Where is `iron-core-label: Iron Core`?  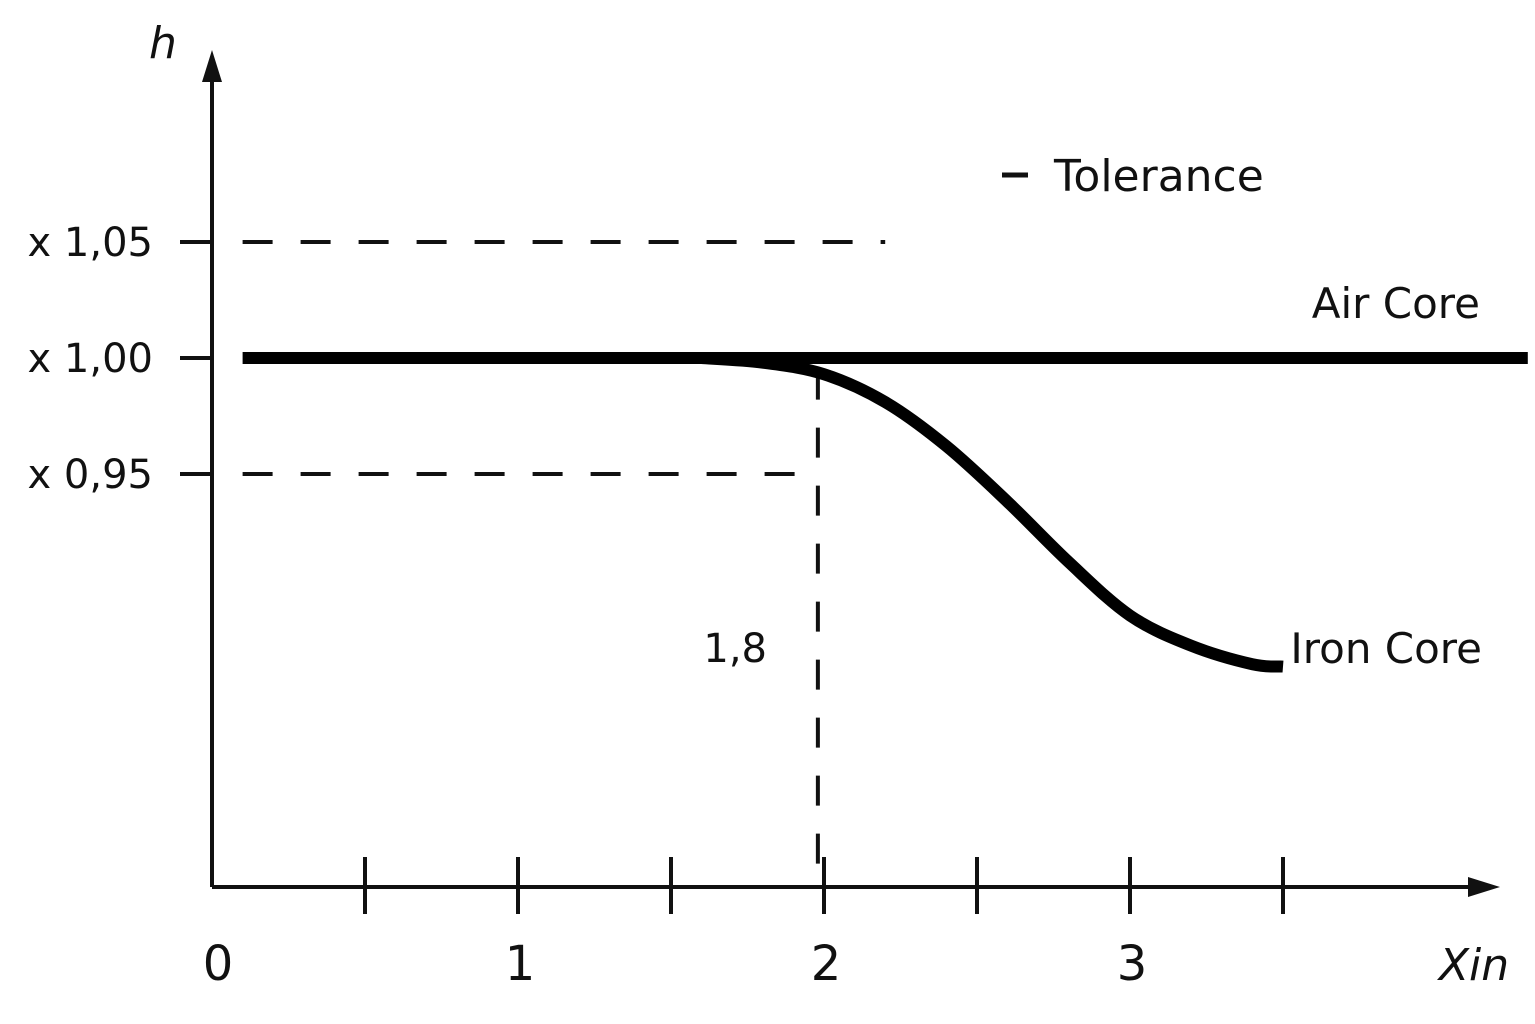 iron-core-label: Iron Core is located at coordinates (1386, 648).